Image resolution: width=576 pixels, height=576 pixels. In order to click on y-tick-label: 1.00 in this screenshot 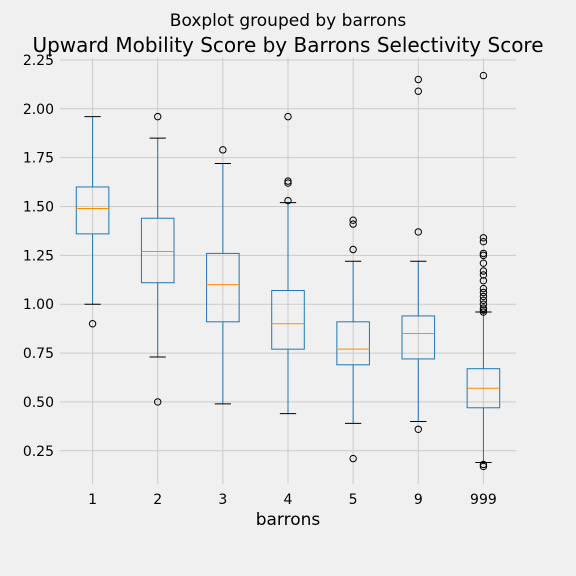, I will do `click(38, 305)`.